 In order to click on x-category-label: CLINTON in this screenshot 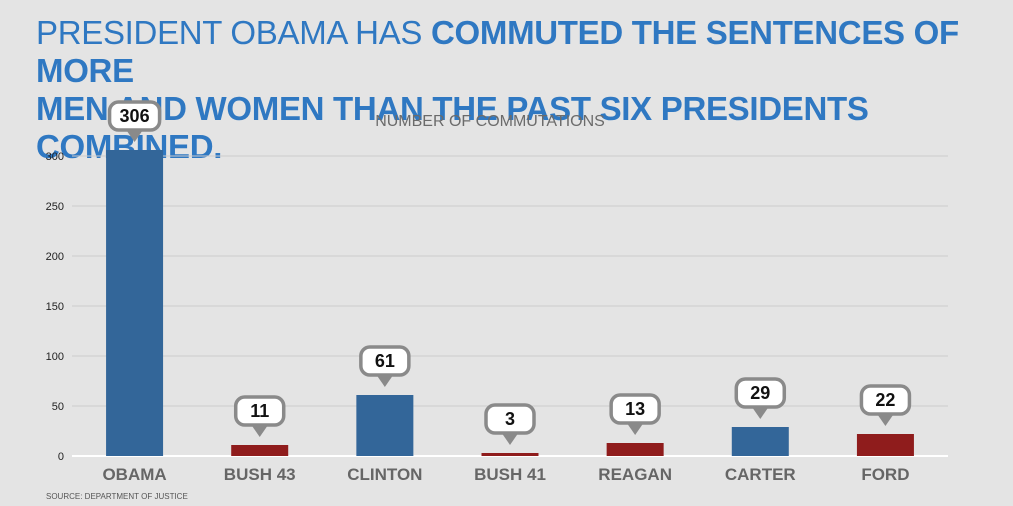, I will do `click(384, 474)`.